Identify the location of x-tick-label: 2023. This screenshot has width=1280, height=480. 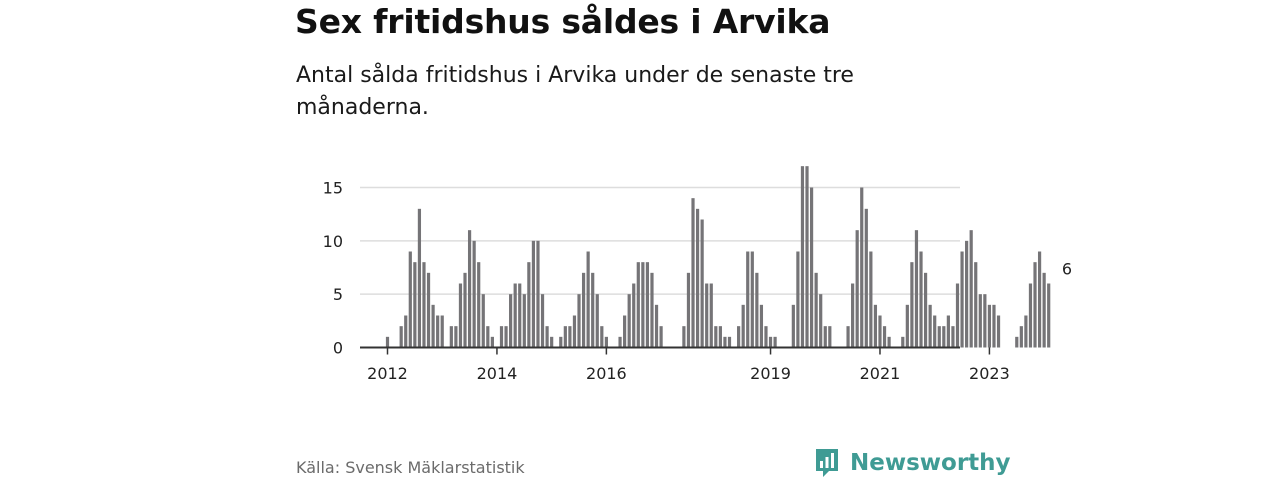
(989, 373).